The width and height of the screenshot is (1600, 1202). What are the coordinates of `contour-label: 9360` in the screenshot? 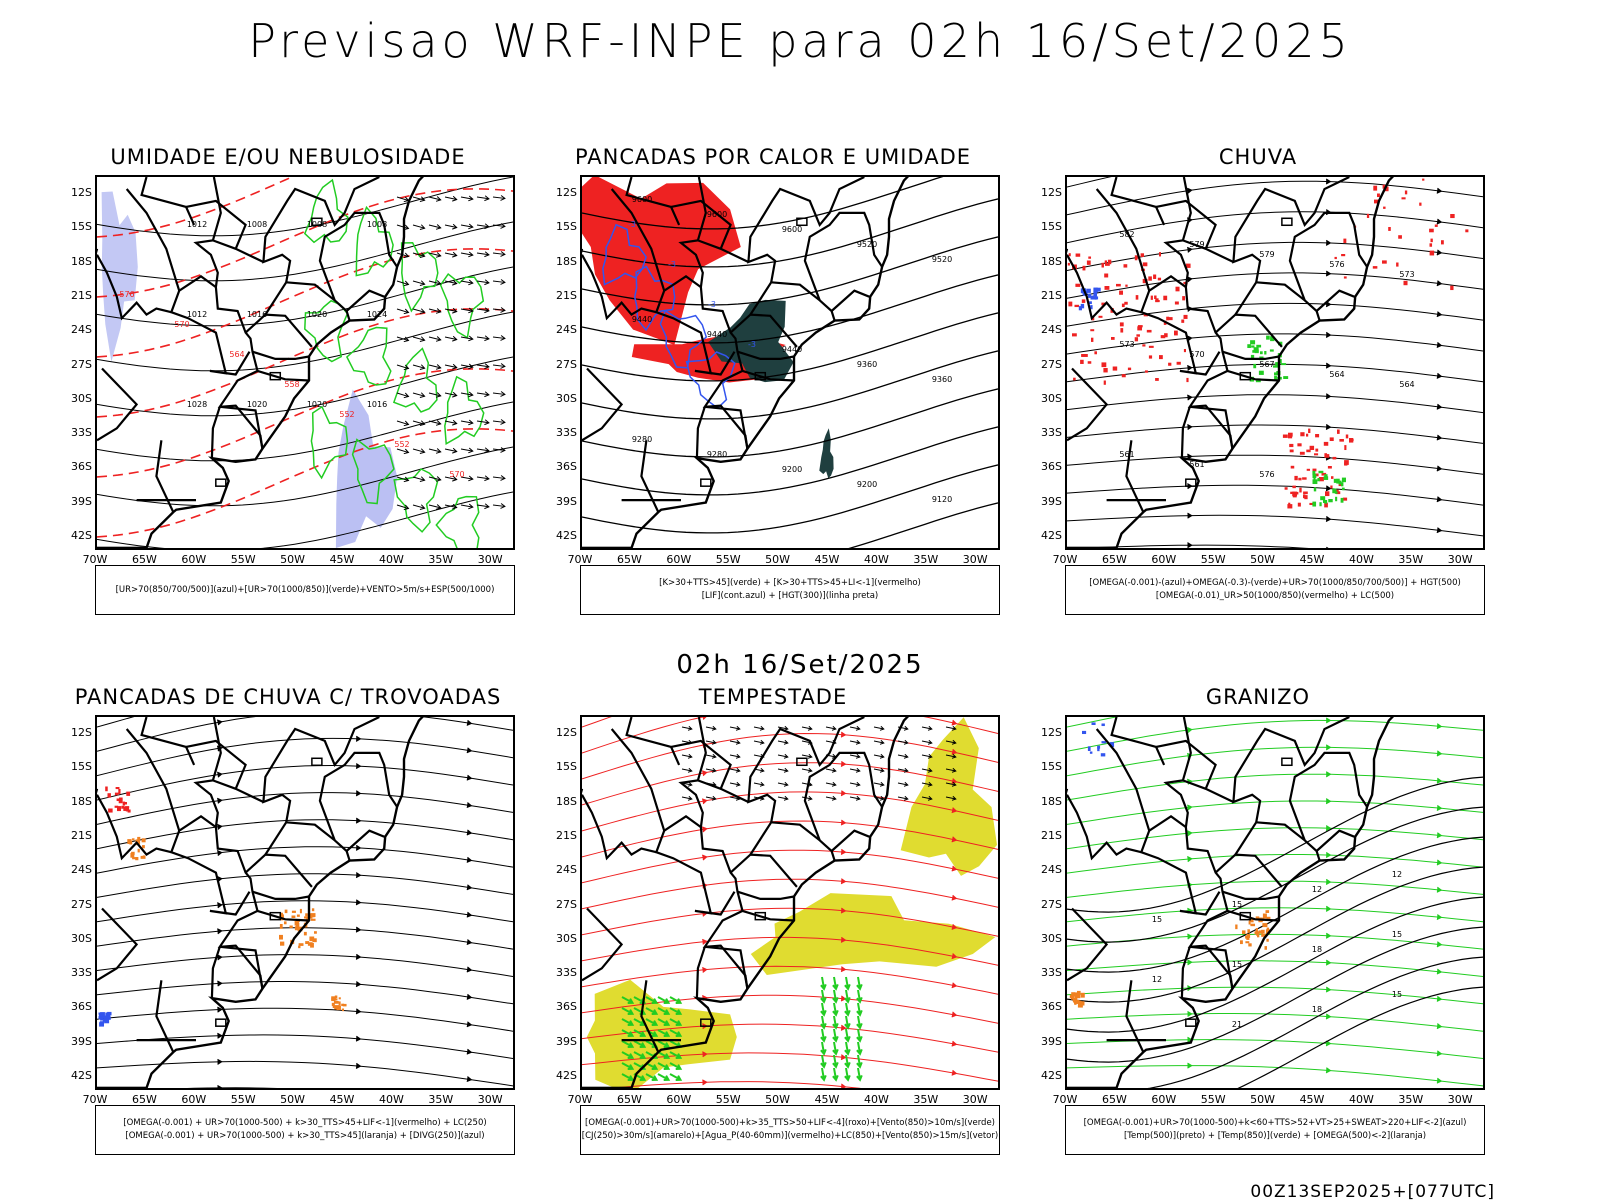 It's located at (942, 379).